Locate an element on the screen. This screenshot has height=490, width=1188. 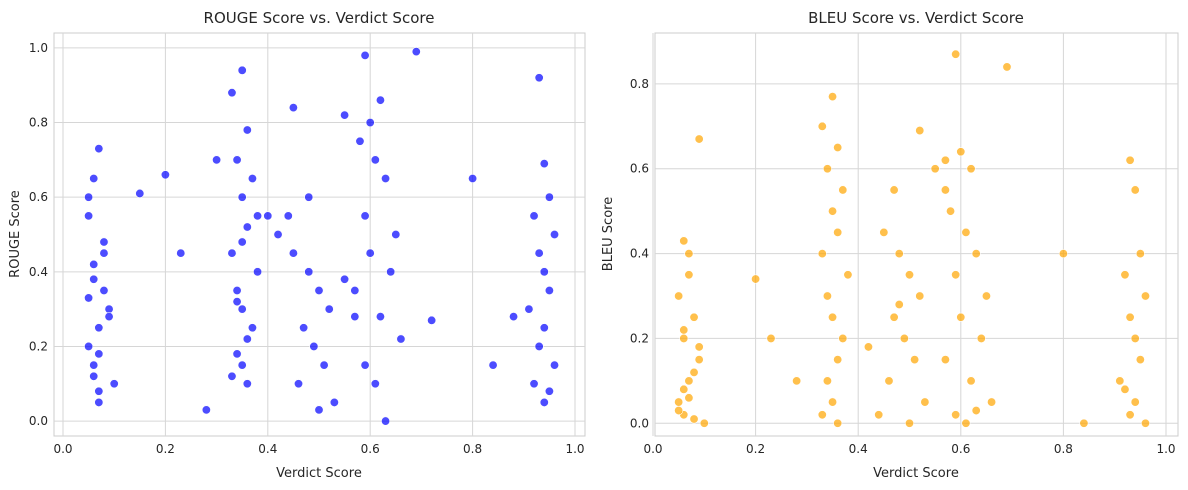
rouge-y-axis-label: ROUGE Score is located at coordinates (15, 234).